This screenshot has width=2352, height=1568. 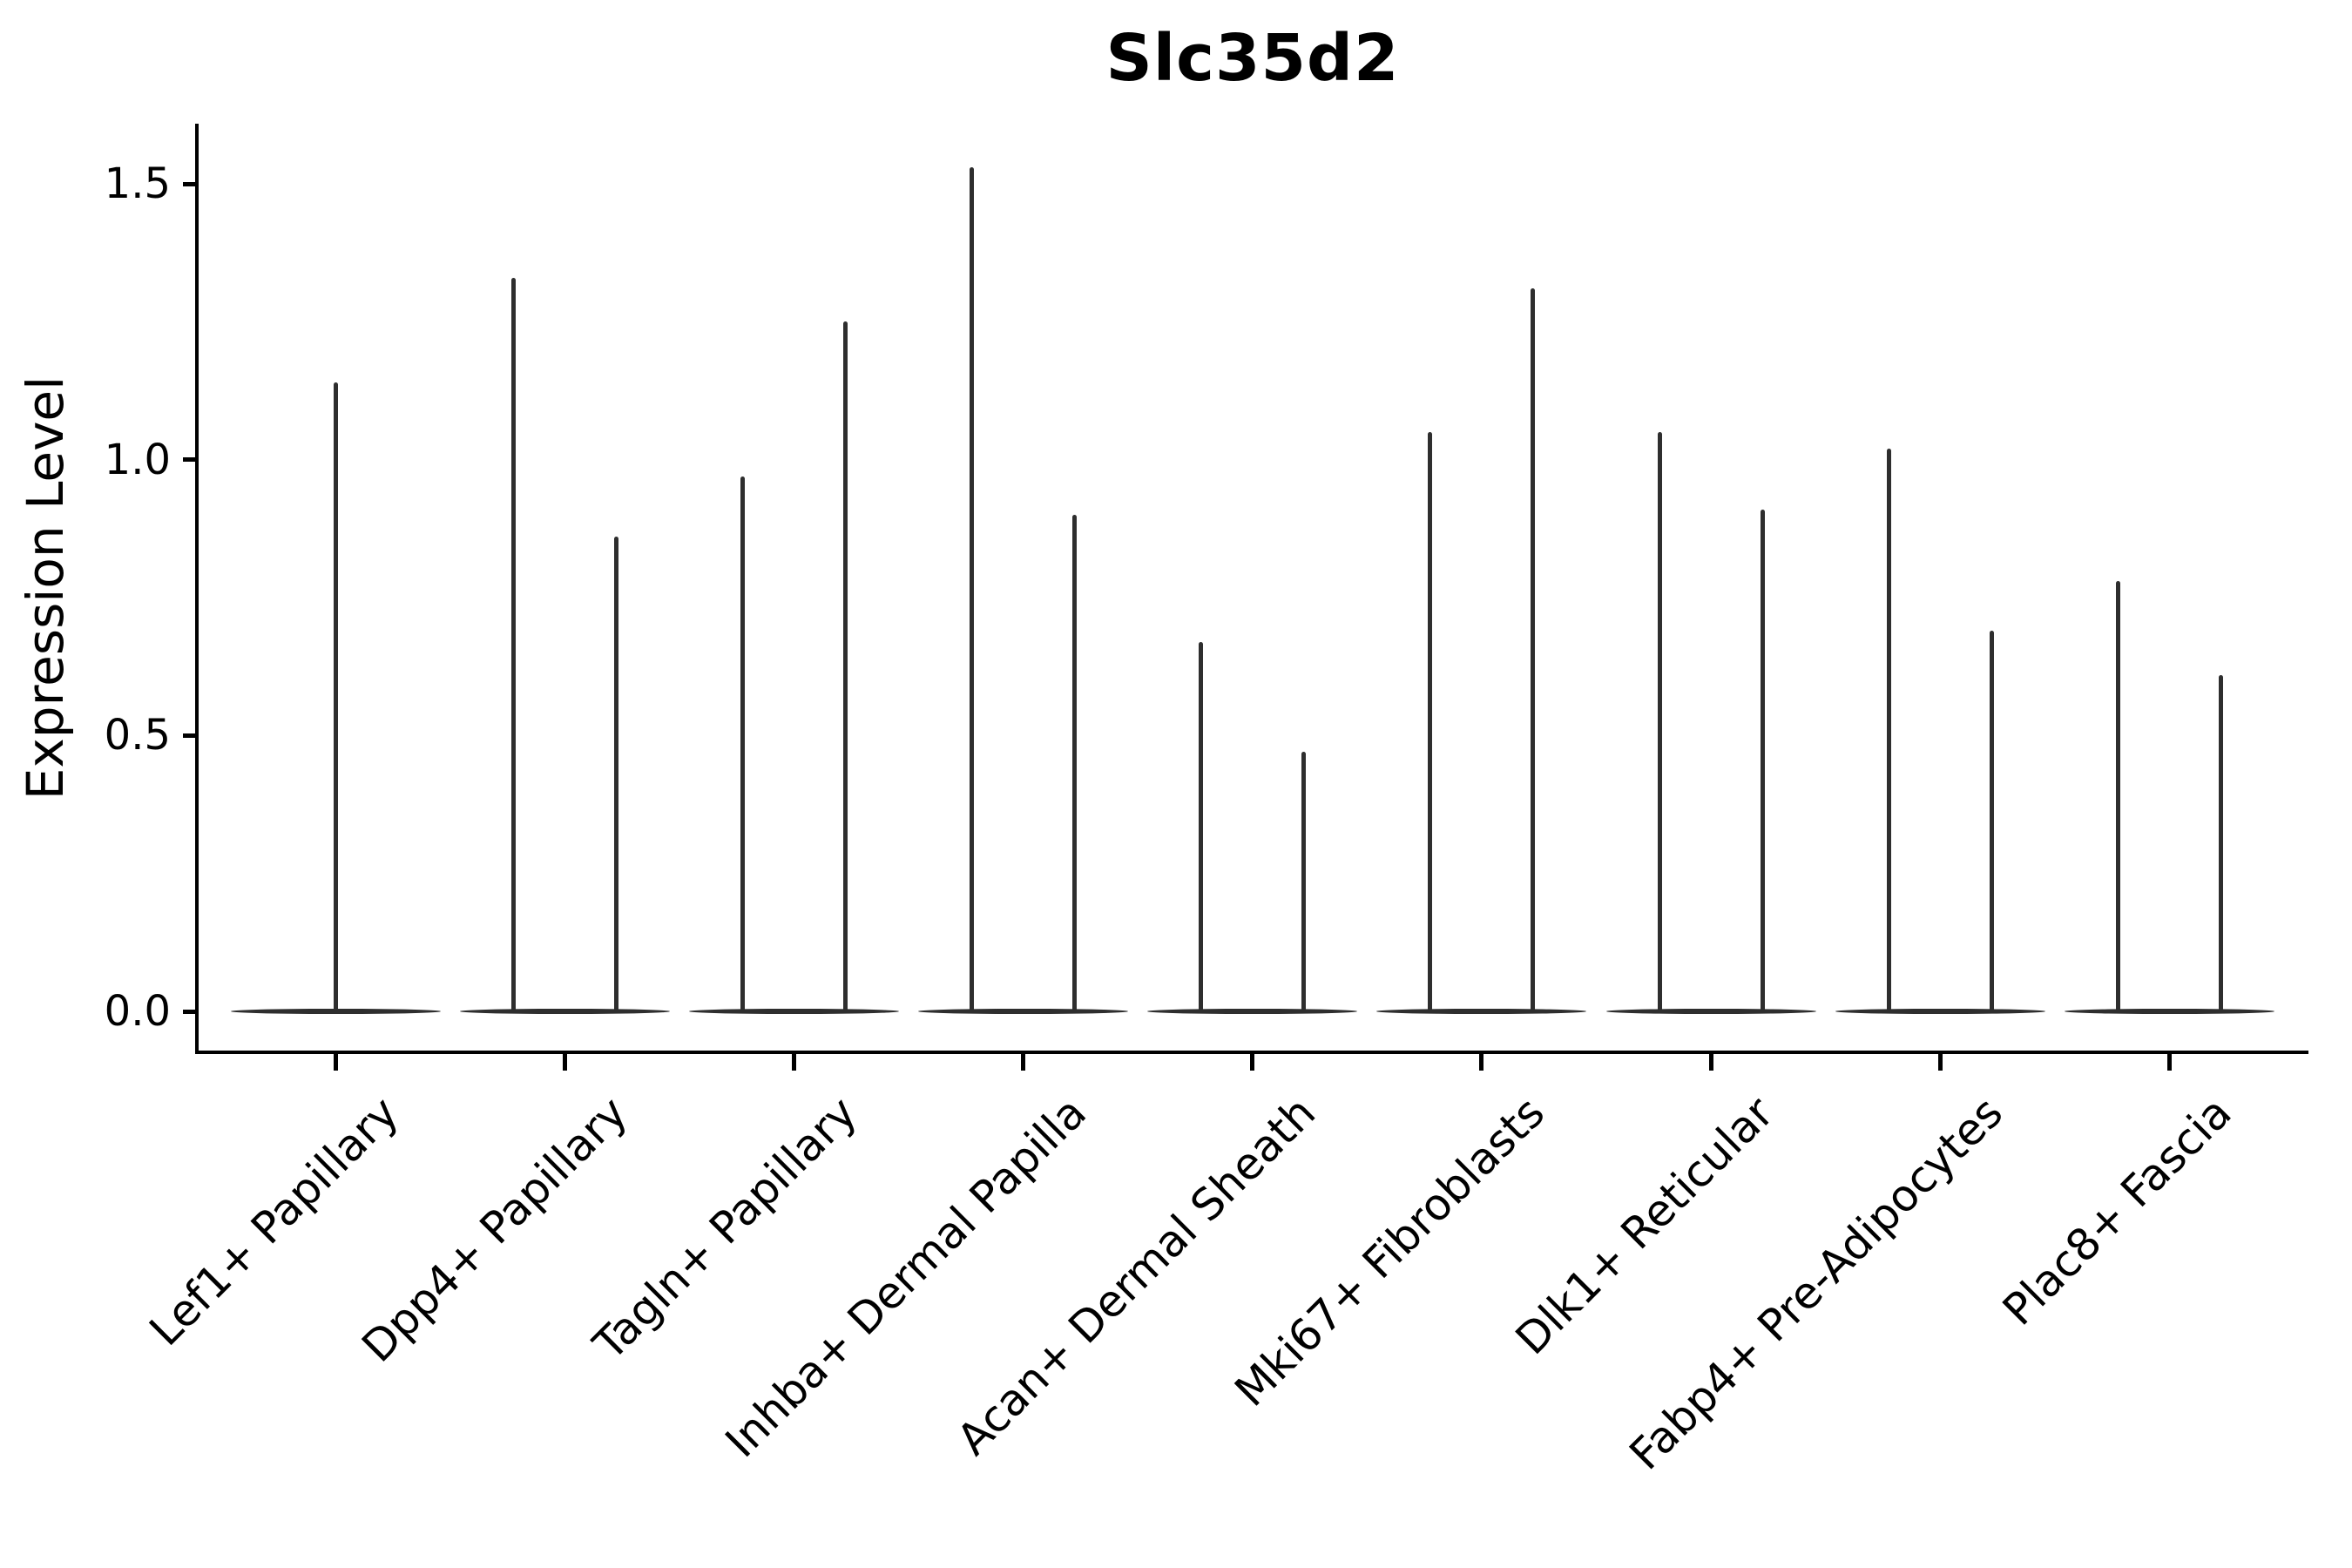 What do you see at coordinates (2117, 1211) in the screenshot?
I see `x-tick-label: Plac8+ Fascia` at bounding box center [2117, 1211].